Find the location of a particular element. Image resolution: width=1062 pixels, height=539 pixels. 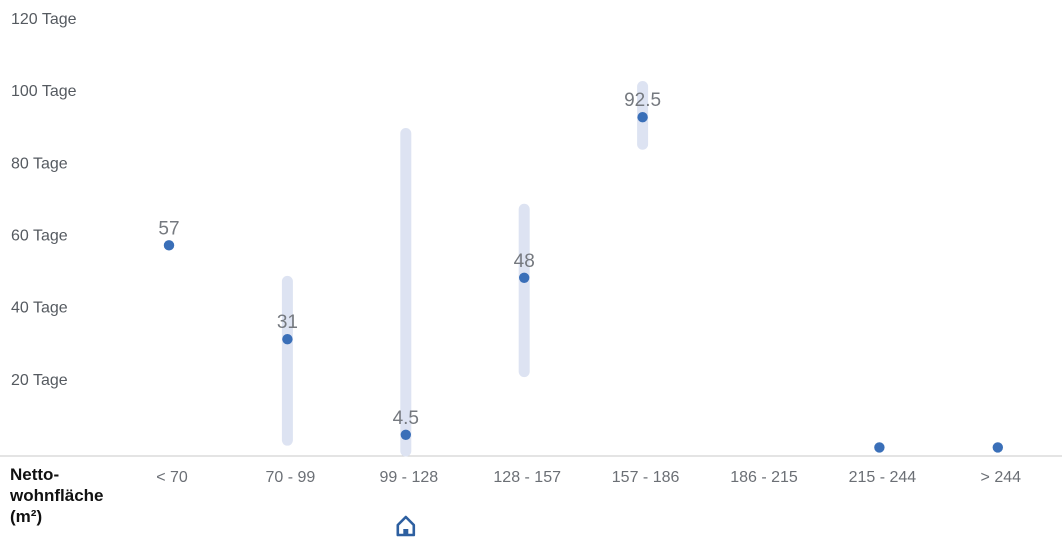

y-tick-label: 80 Tage is located at coordinates (39, 163).